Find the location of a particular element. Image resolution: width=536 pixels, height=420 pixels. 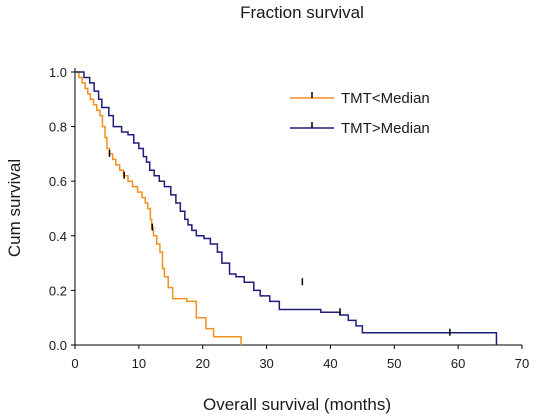

y-tick-label: 0.8 is located at coordinates (58, 127).